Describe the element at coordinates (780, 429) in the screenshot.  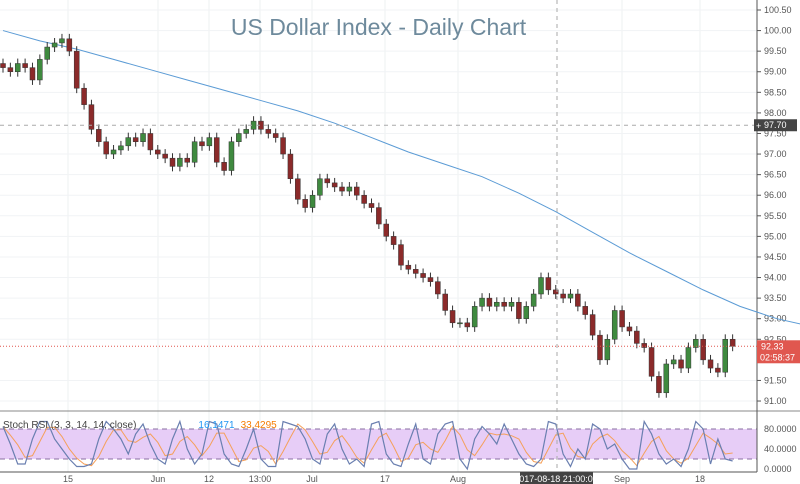
I see `stoch-tick-label: 80.0000` at that location.